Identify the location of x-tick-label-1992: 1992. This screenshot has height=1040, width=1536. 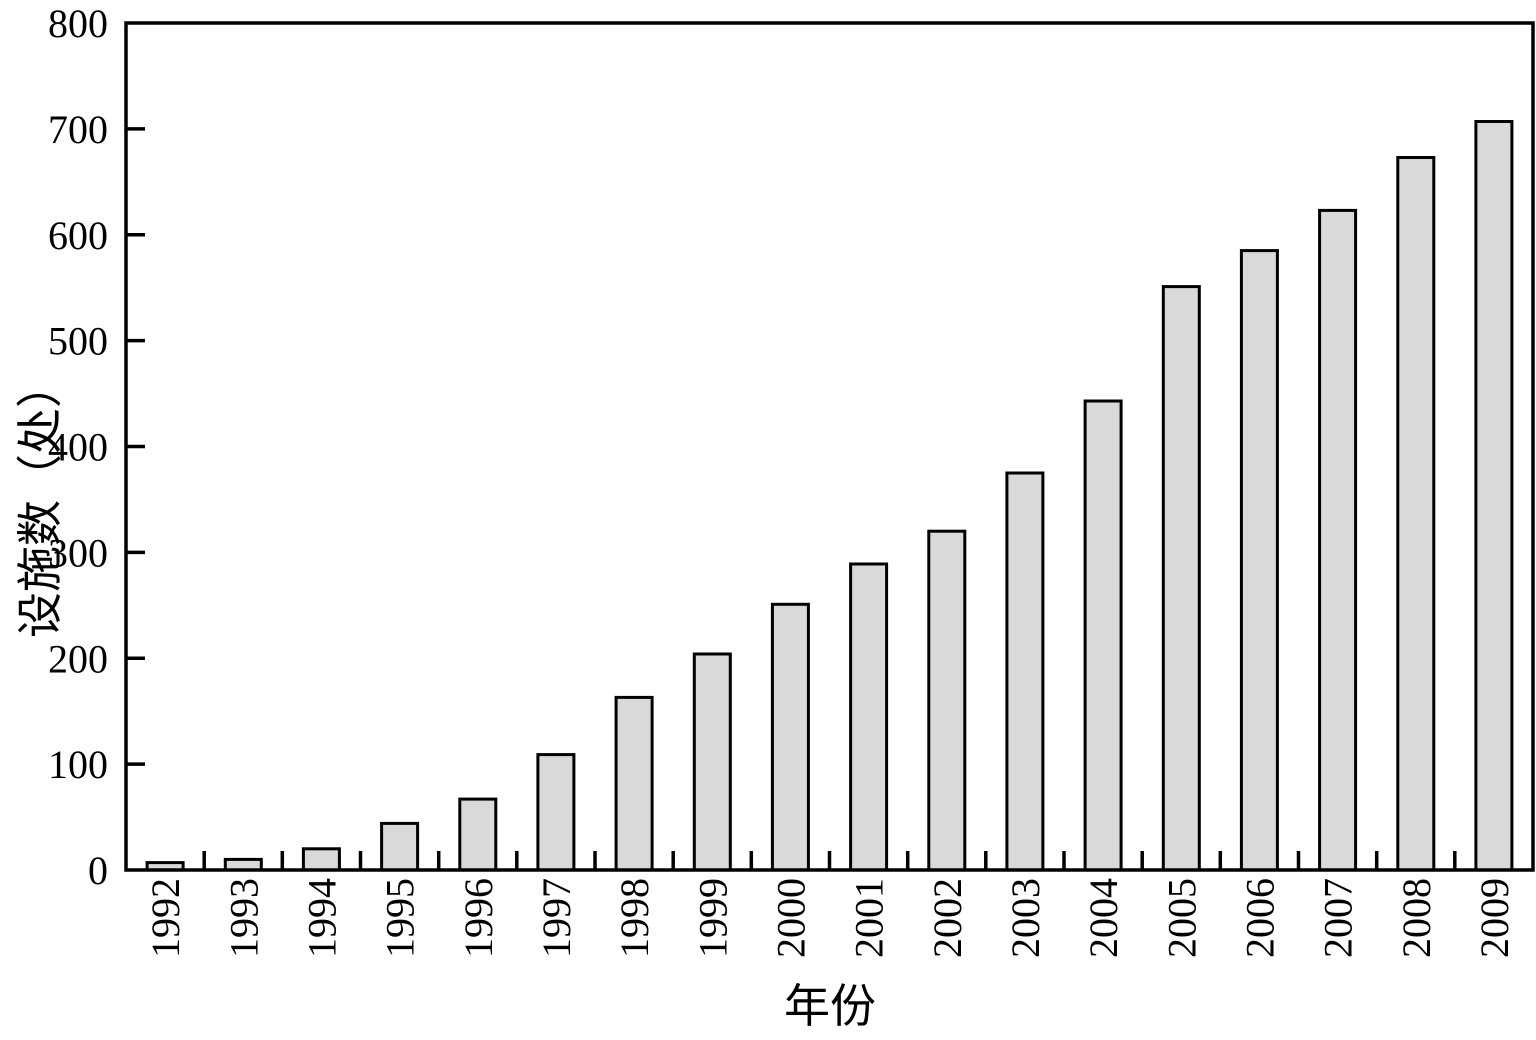
(165, 918).